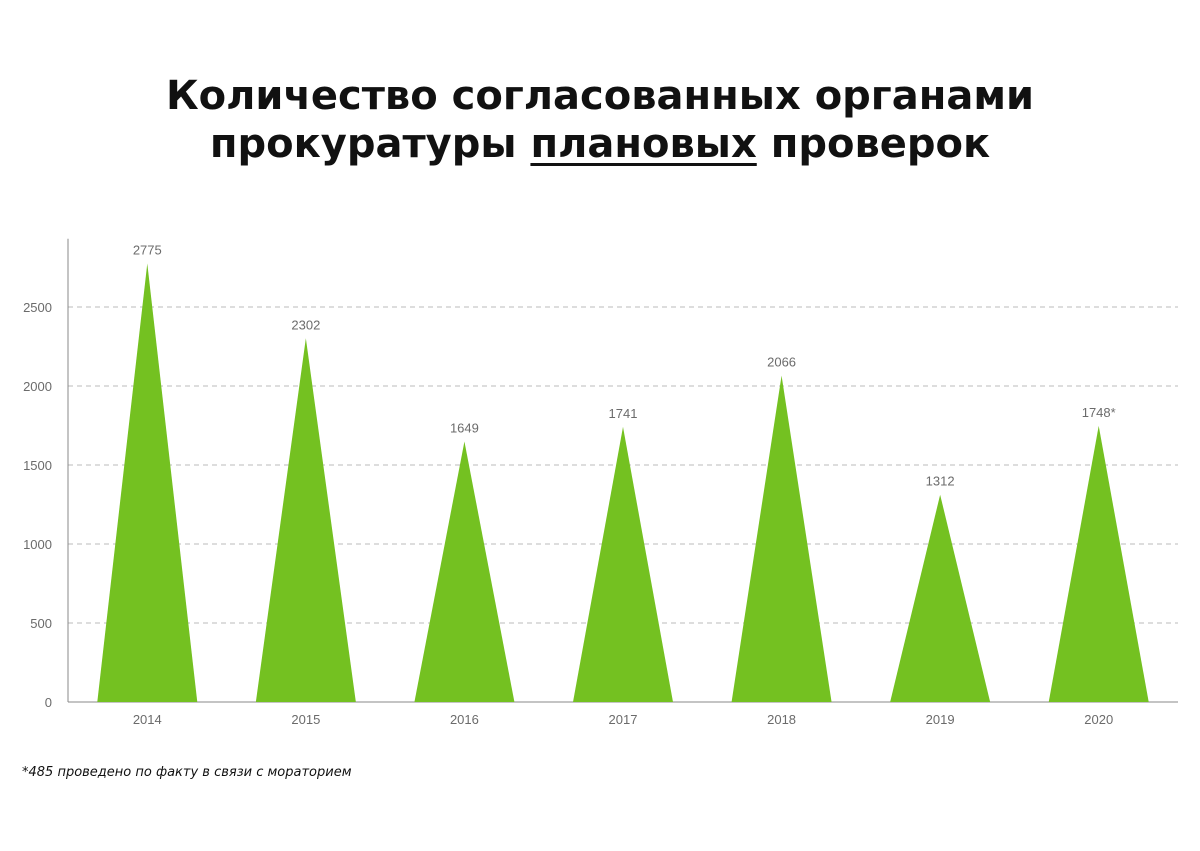 This screenshot has height=851, width=1200. I want to click on data-label: 1649, so click(464, 427).